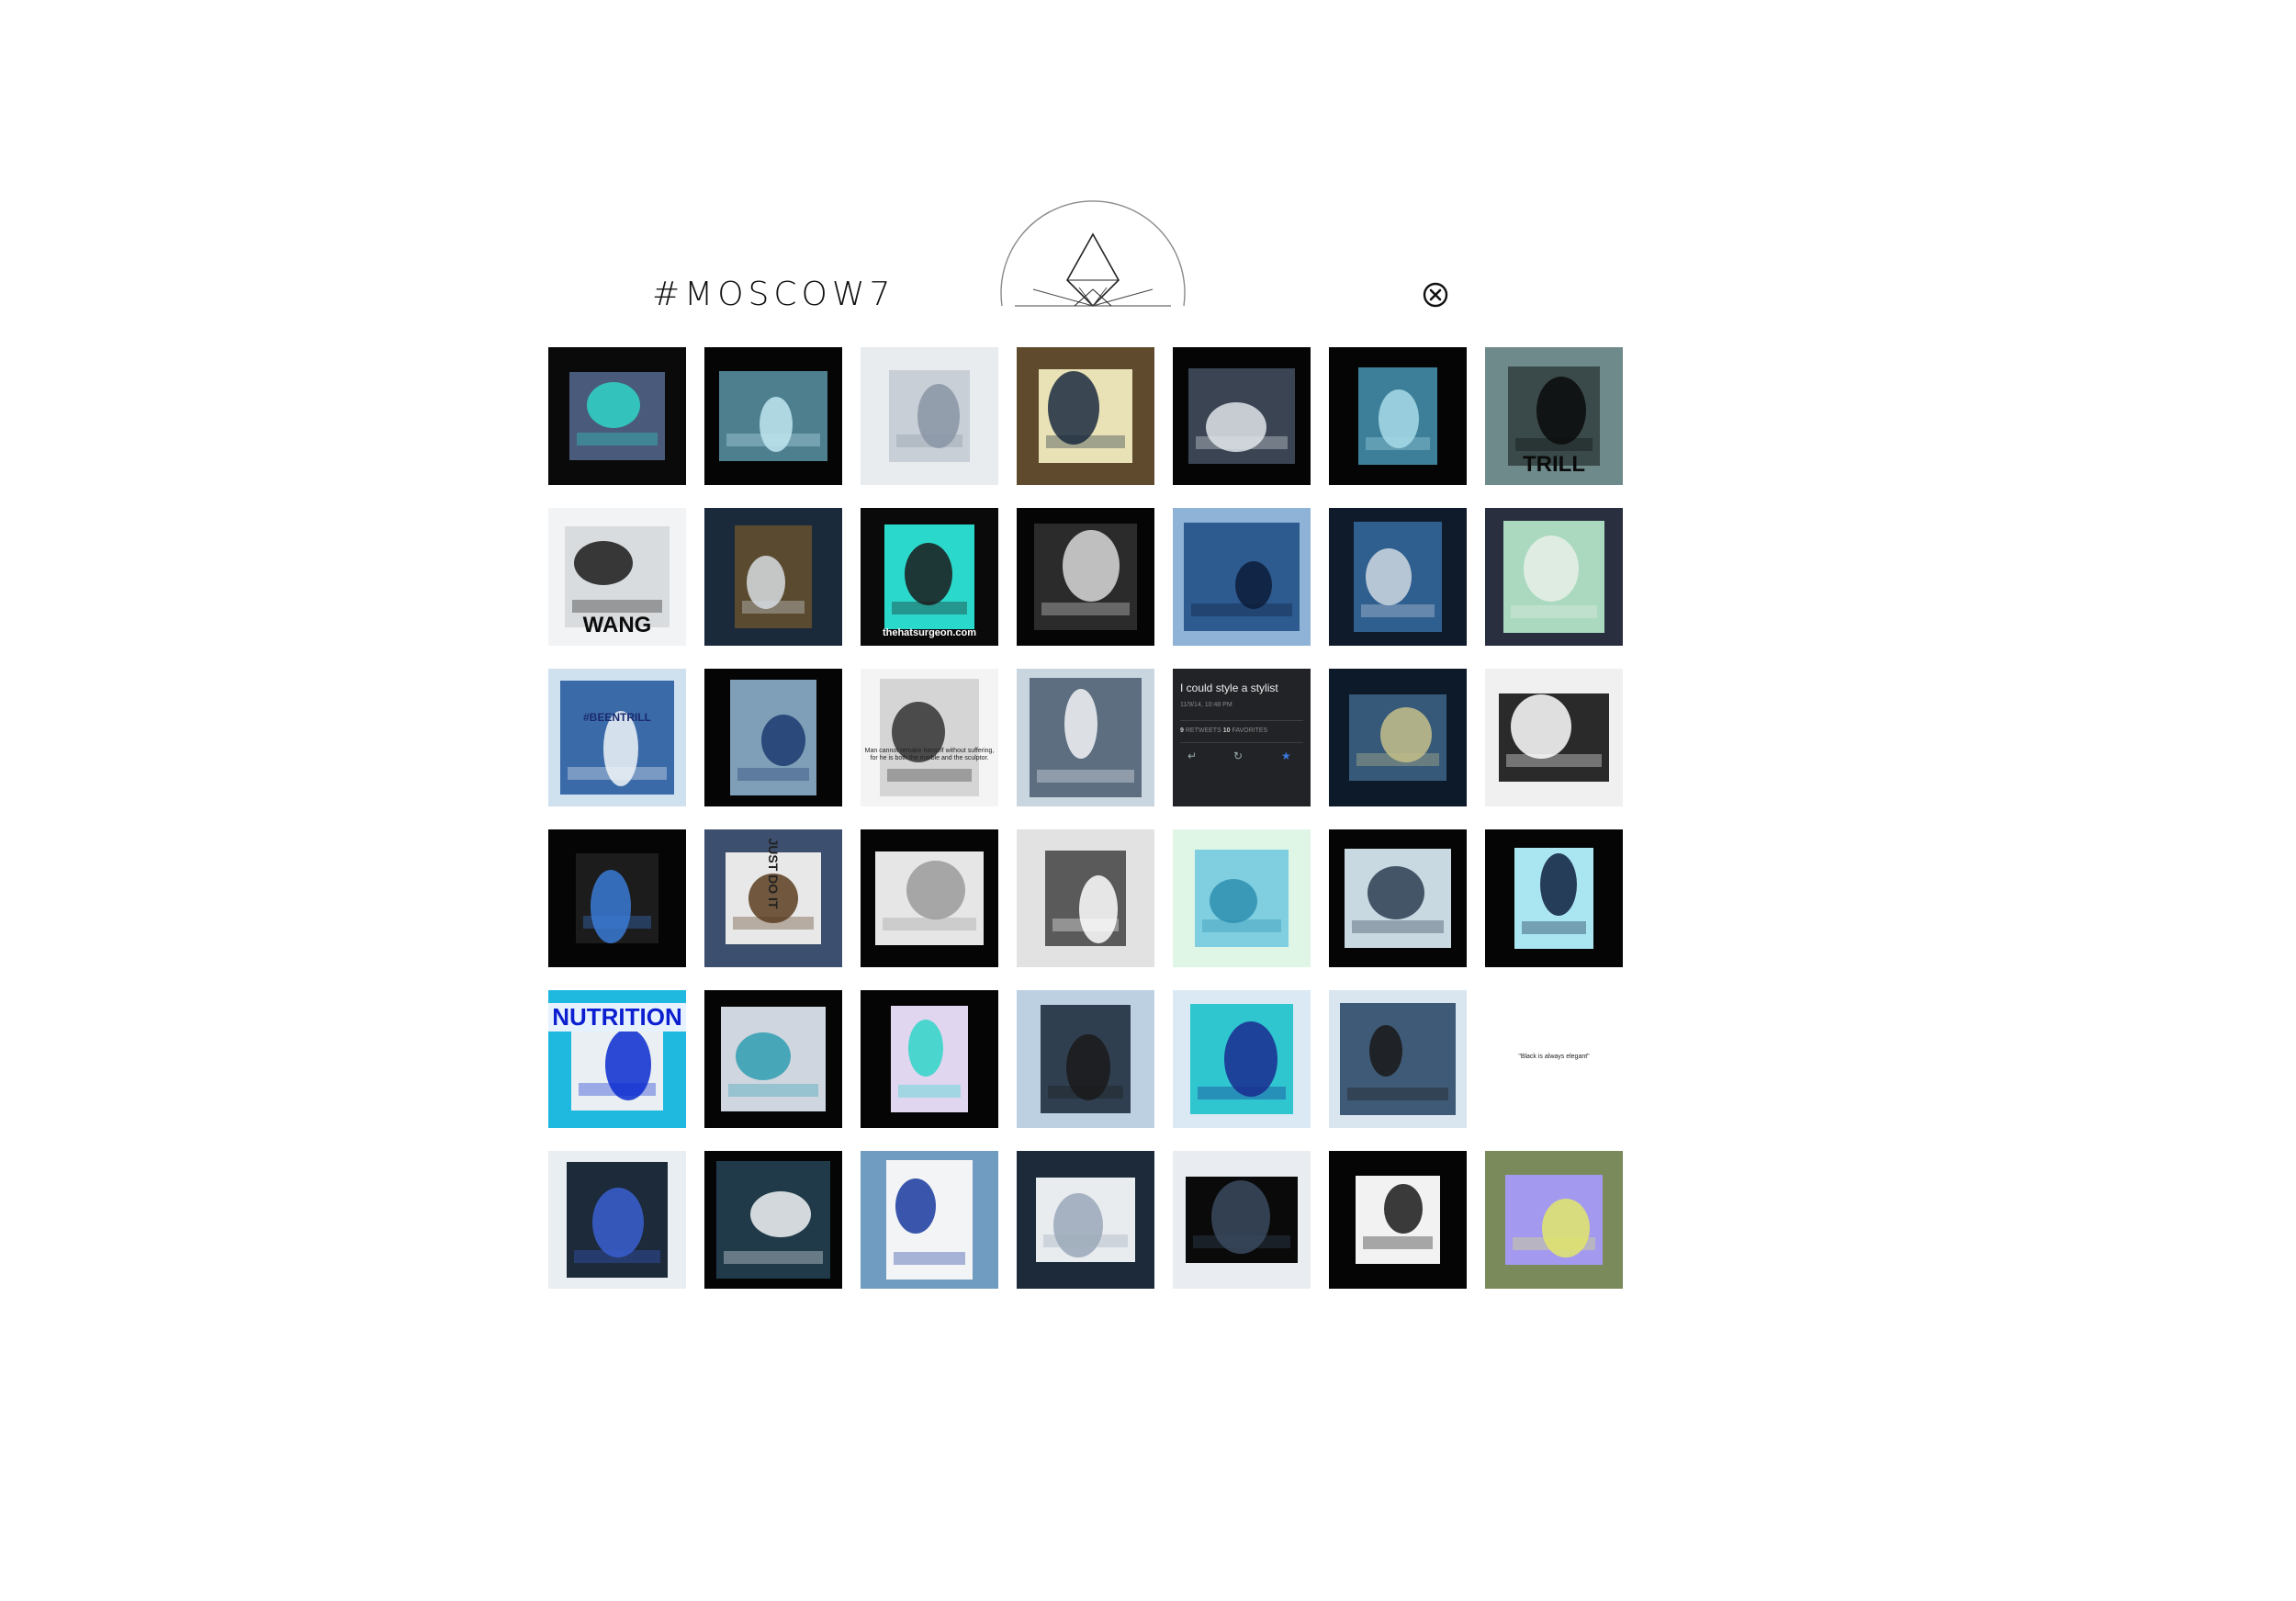  I want to click on modern-house-photo, so click(1085, 416).